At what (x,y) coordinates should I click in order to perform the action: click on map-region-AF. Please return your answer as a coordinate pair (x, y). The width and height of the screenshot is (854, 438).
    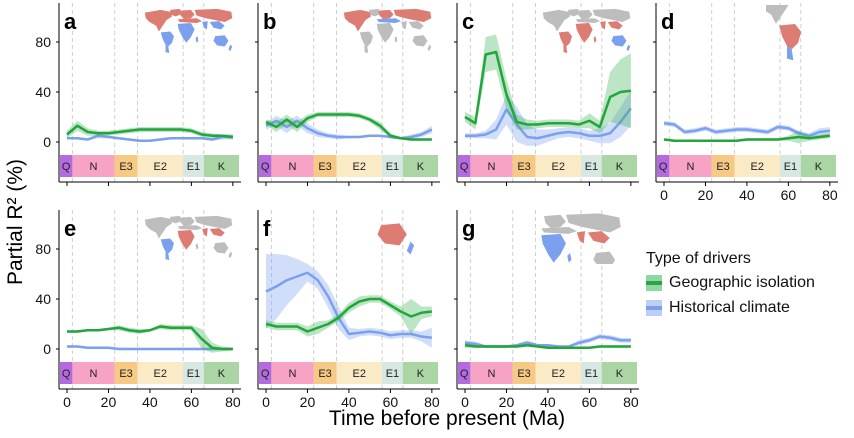
    Looking at the image, I should click on (186, 239).